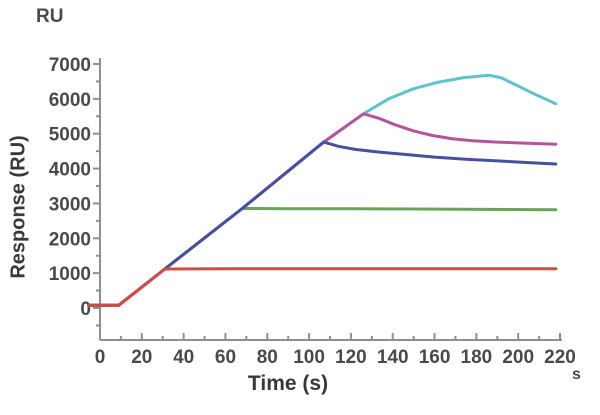  I want to click on y-tick-label: 0, so click(85, 309).